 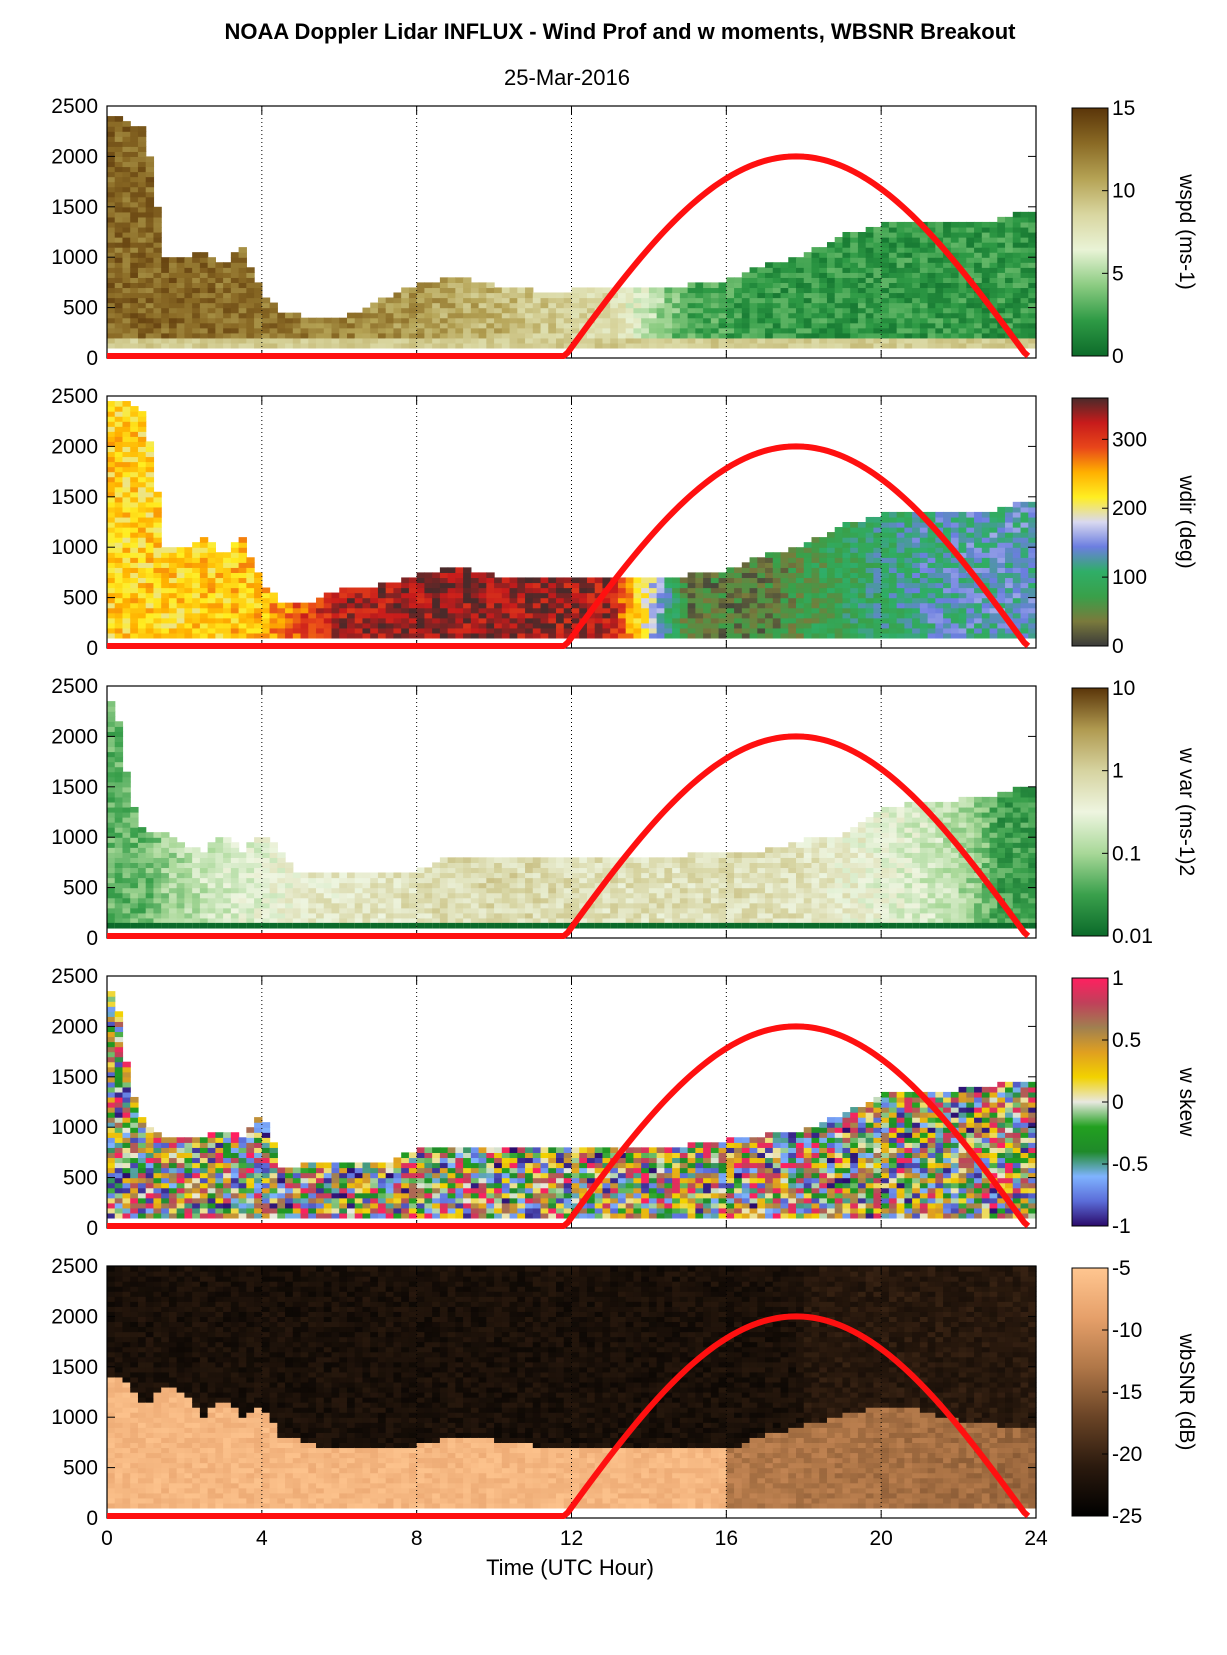 What do you see at coordinates (74, 396) in the screenshot?
I see `y-tick-label: 2500` at bounding box center [74, 396].